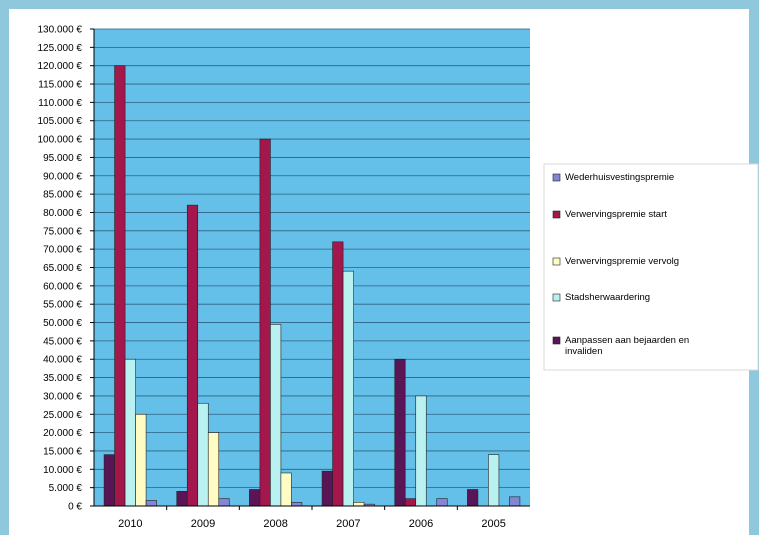 The image size is (759, 540). Describe the element at coordinates (607, 297) in the screenshot. I see `legend-label: Stadsherwaardering` at that location.